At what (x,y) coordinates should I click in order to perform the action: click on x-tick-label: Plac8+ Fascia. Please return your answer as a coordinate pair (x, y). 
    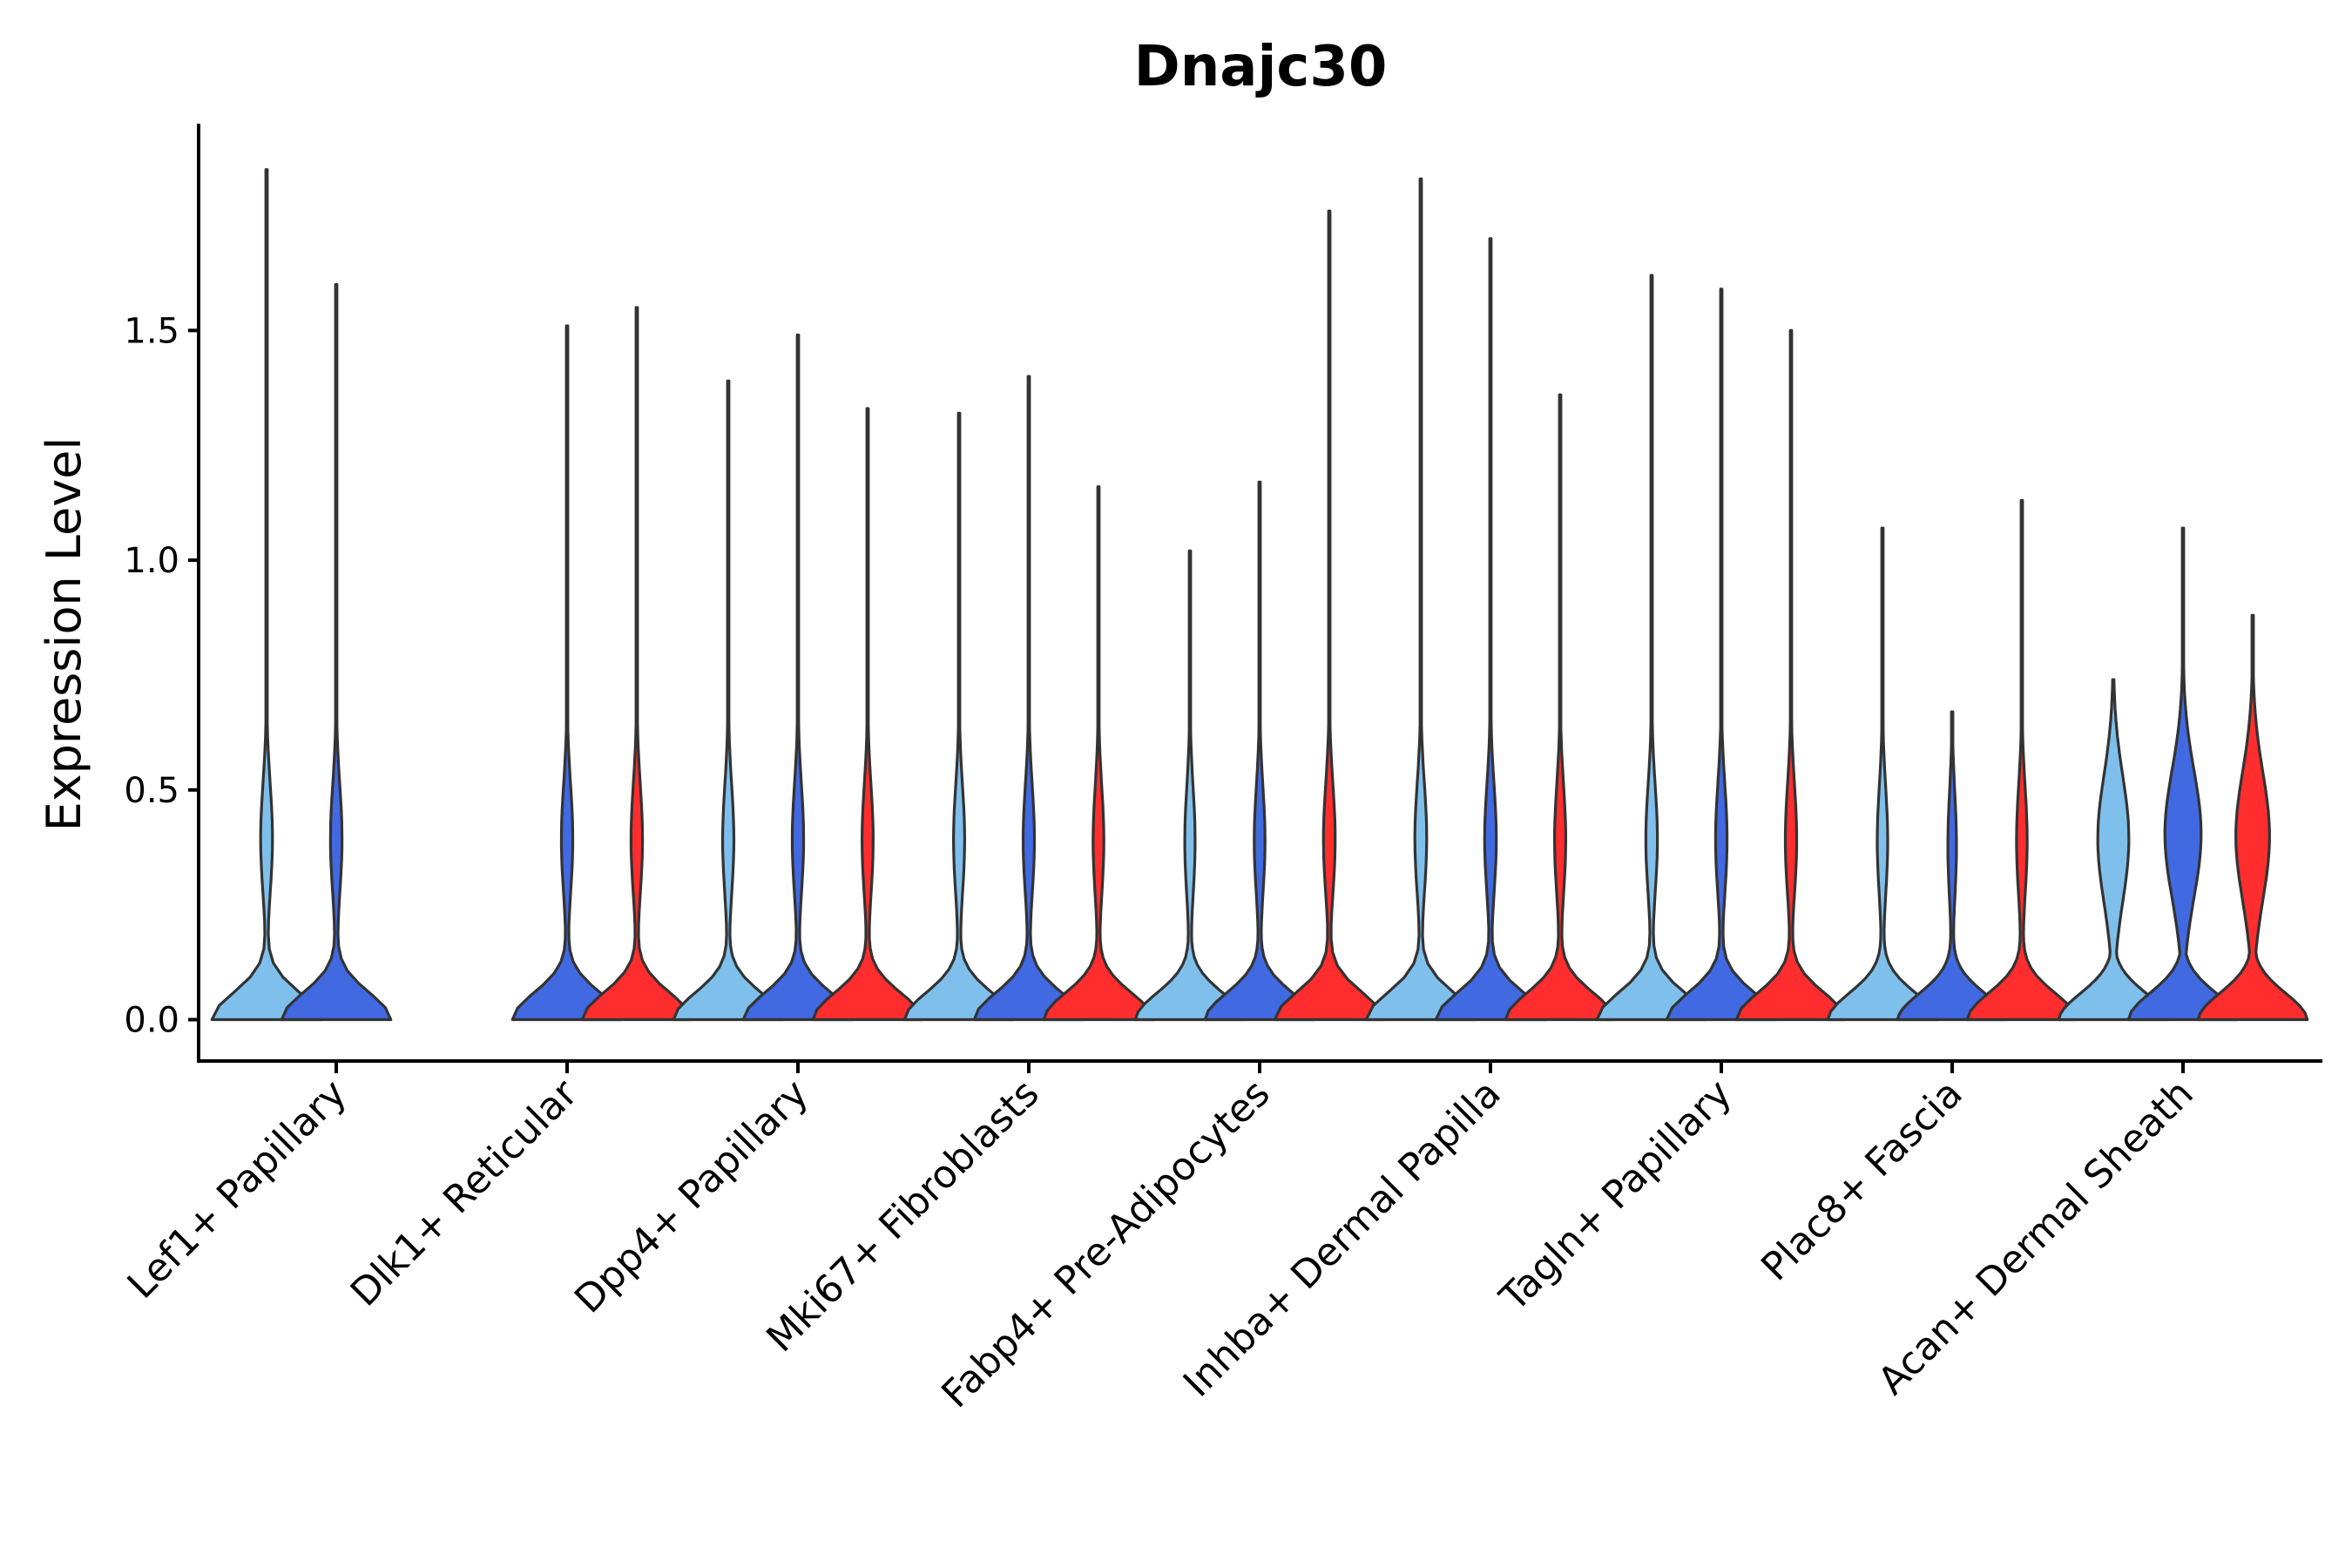
    Looking at the image, I should click on (1862, 1181).